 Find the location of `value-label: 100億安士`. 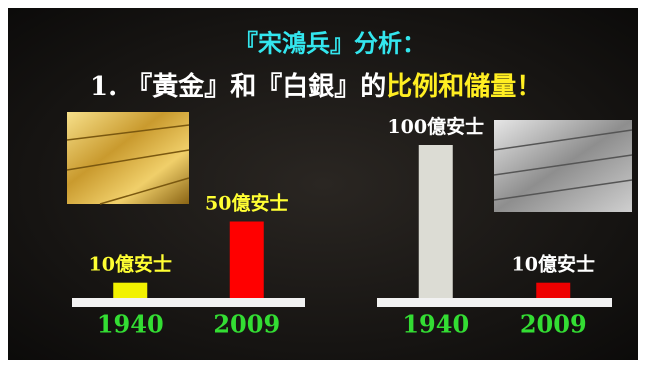

value-label: 100億安士 is located at coordinates (435, 126).